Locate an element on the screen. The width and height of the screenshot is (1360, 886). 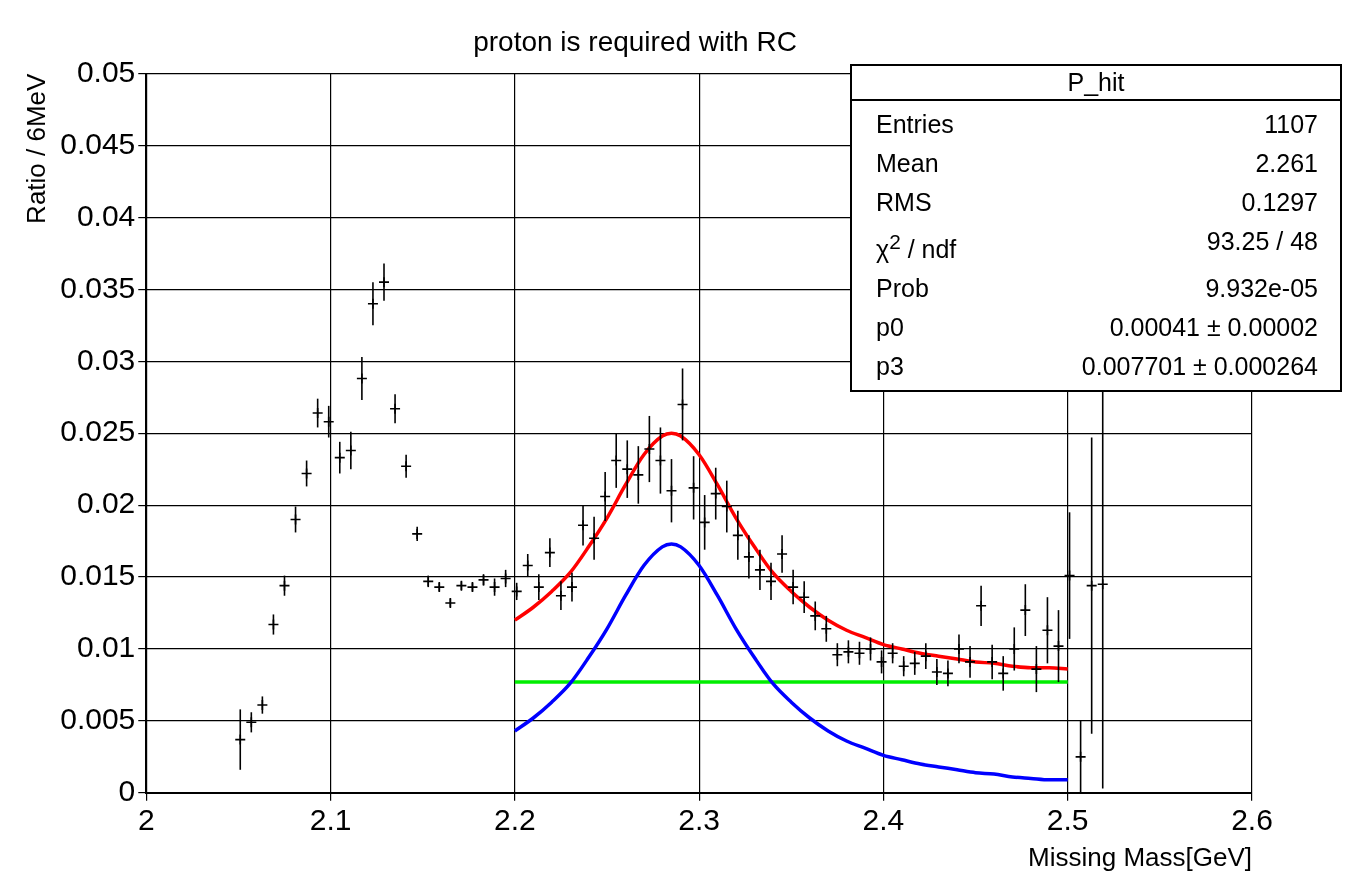
annotation: 9.932e-05 is located at coordinates (1261, 289).